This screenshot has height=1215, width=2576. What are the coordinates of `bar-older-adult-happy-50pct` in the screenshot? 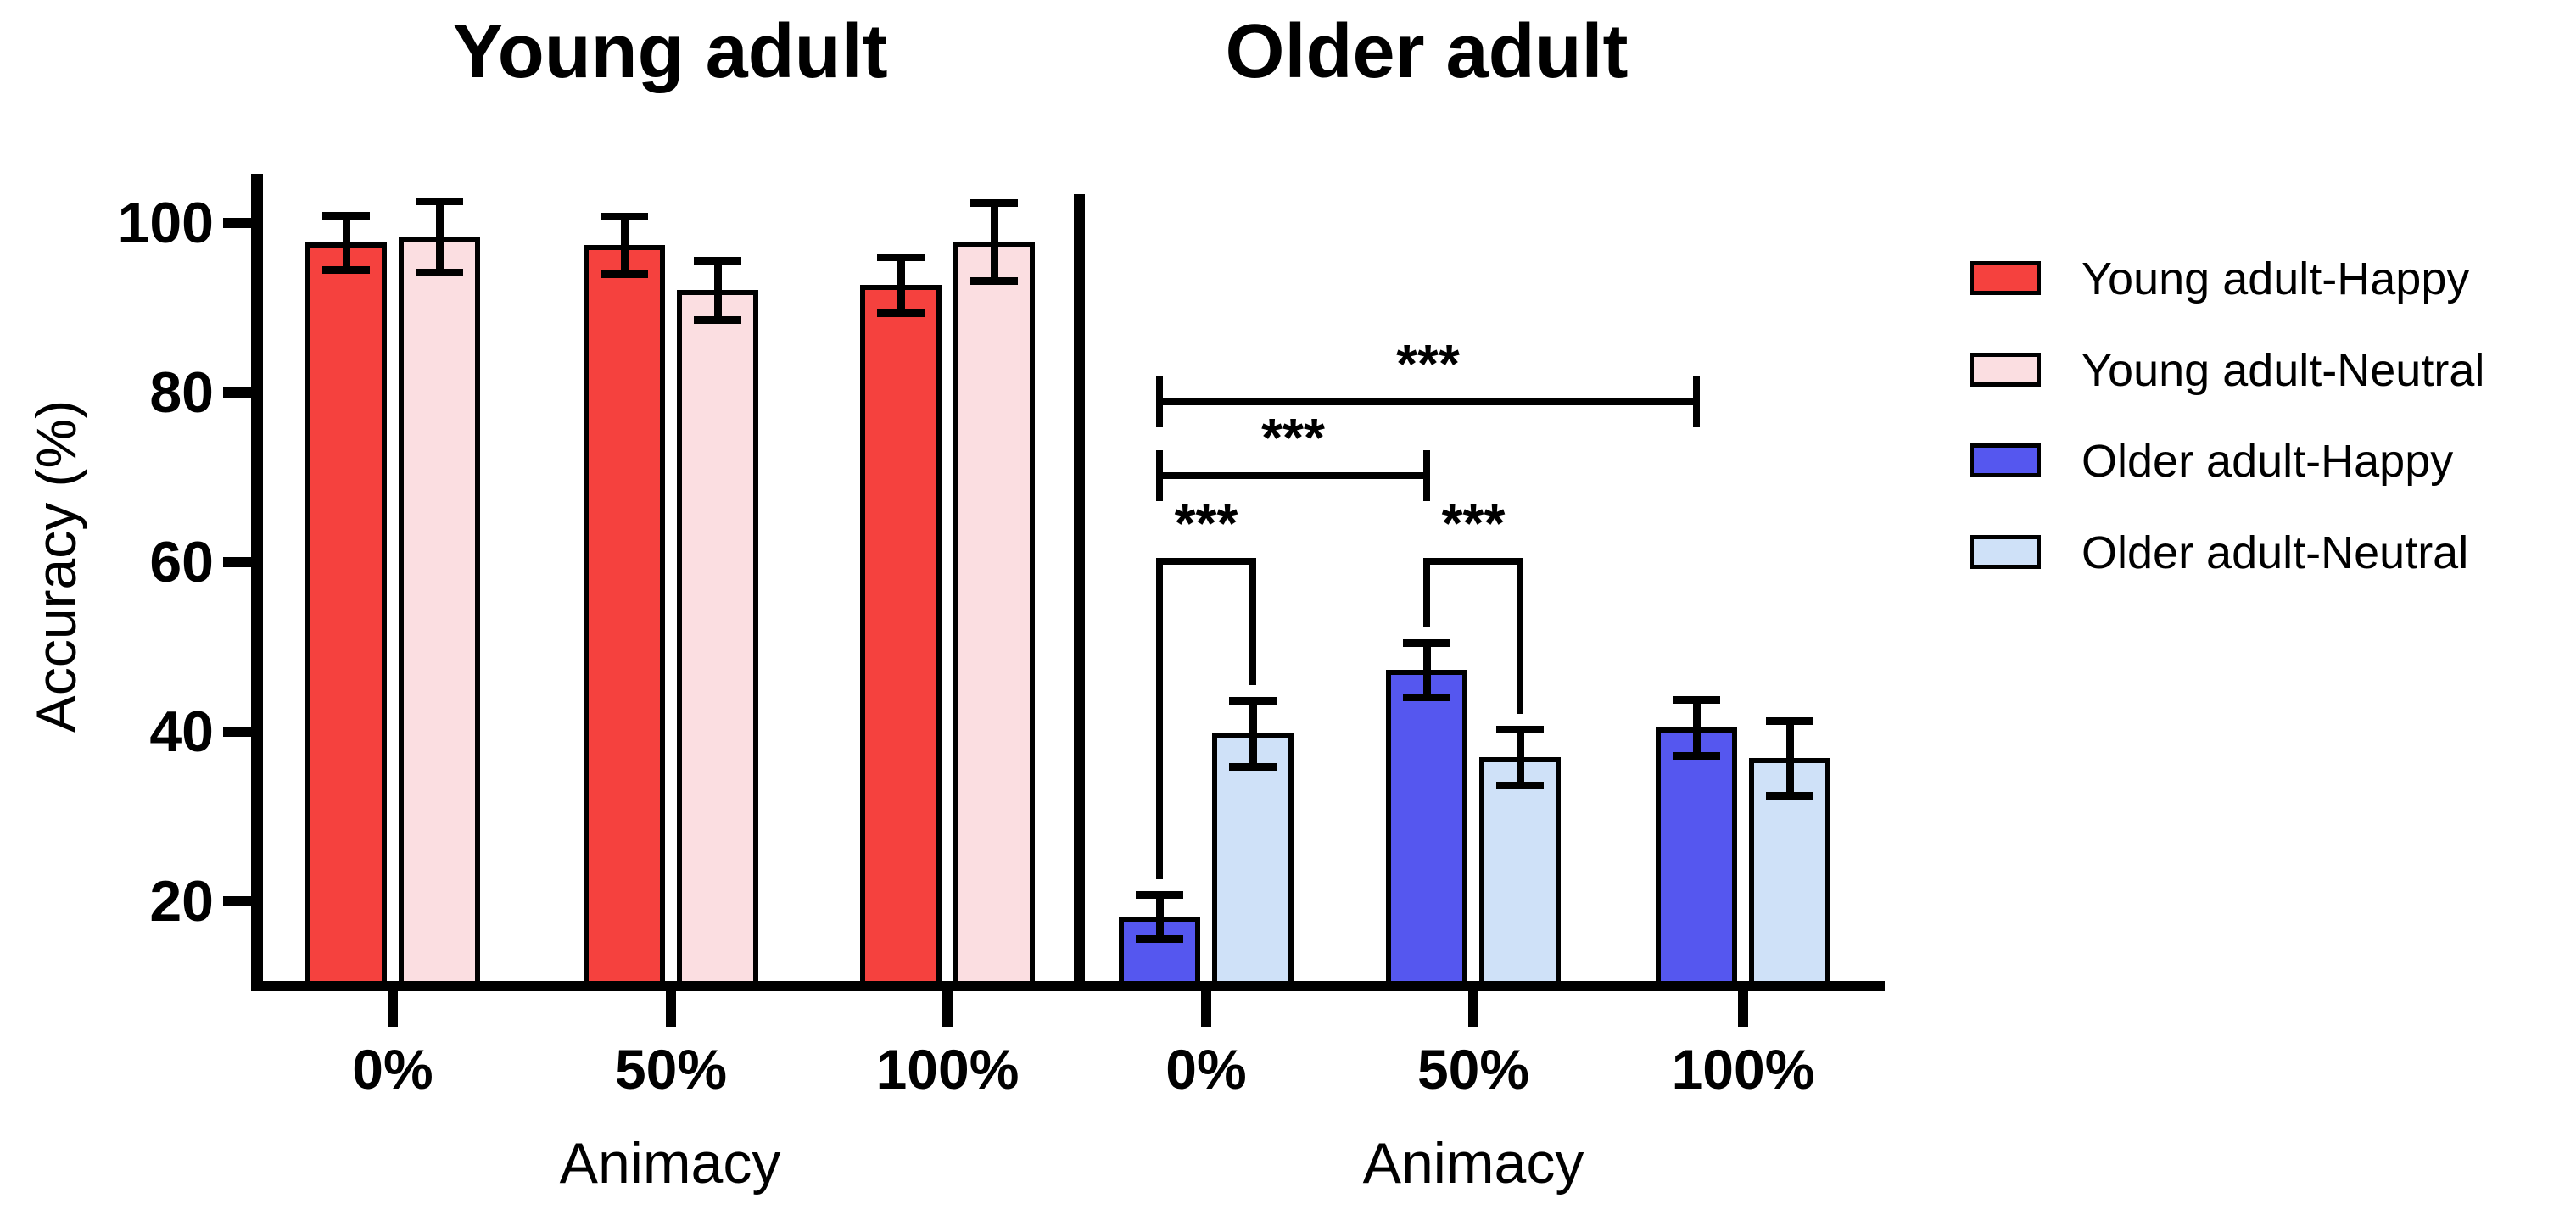 It's located at (1426, 828).